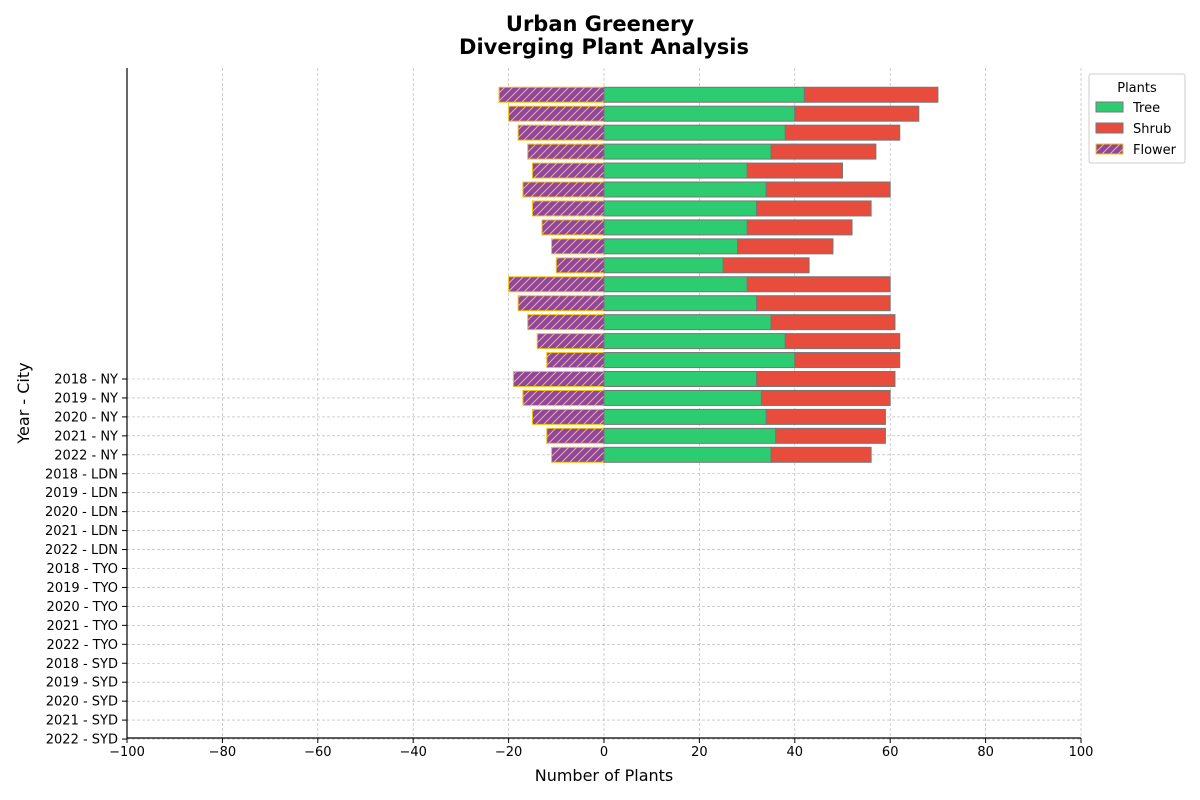 Image resolution: width=1200 pixels, height=800 pixels. Describe the element at coordinates (81, 493) in the screenshot. I see `y-tick-label: 2019 - LDN` at that location.